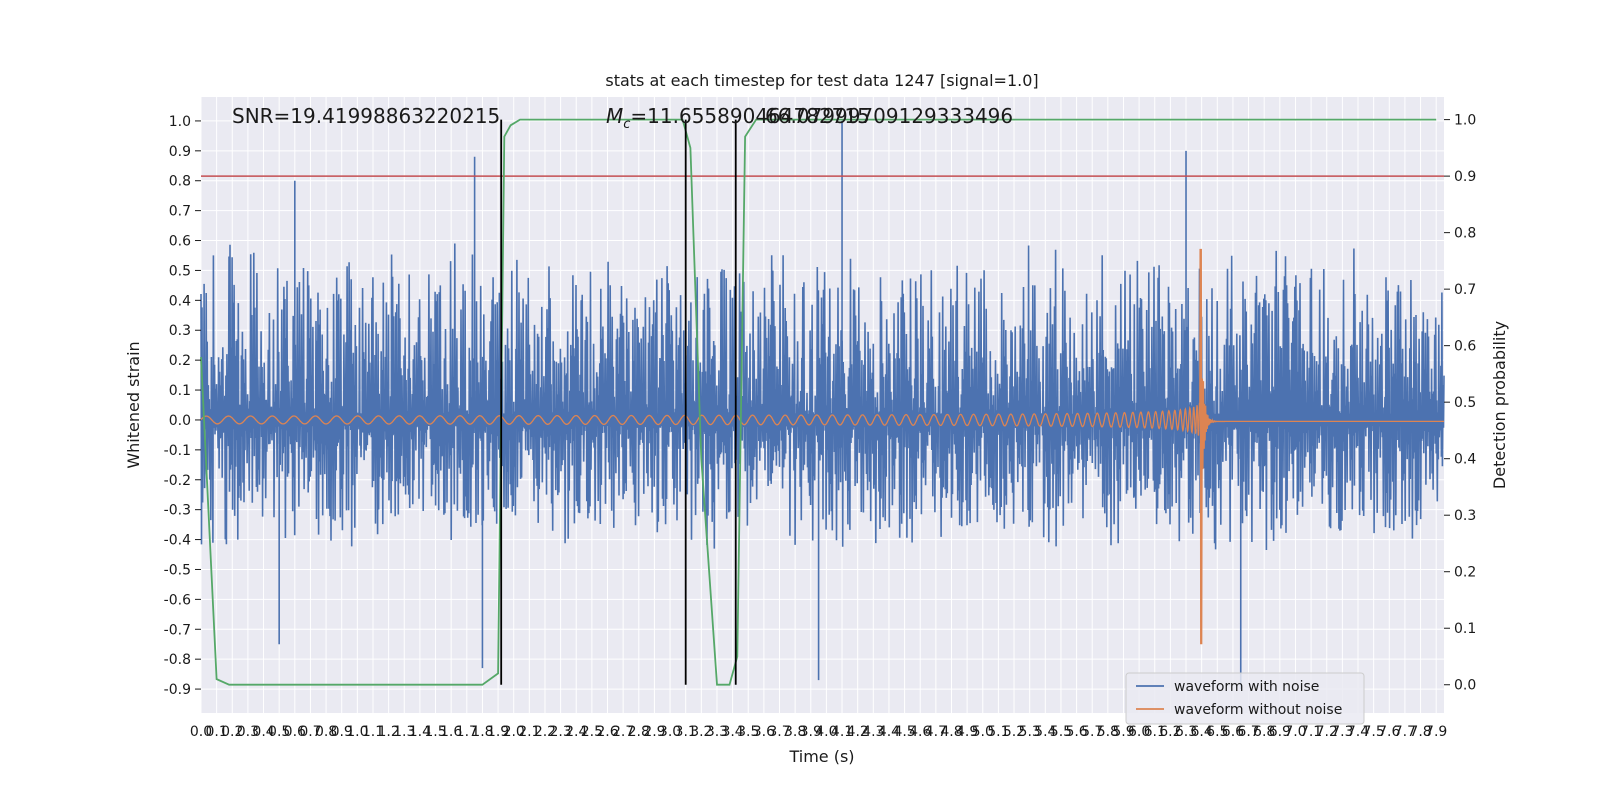  What do you see at coordinates (177, 481) in the screenshot?
I see `y-tick-label-left: -0.2` at bounding box center [177, 481].